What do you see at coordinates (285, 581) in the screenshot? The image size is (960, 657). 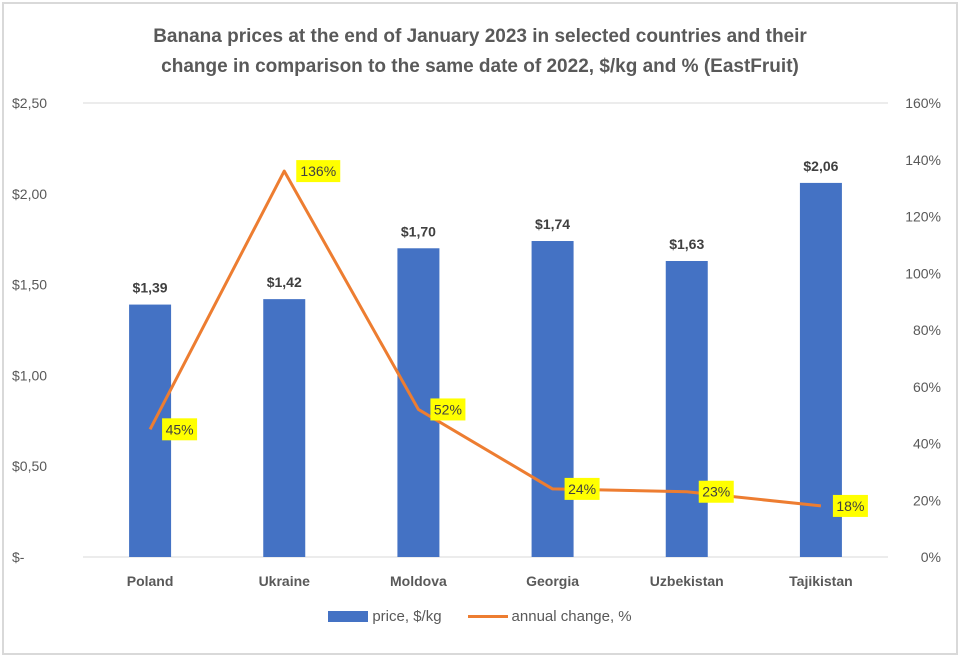 I see `x-axis-tick: Ukraine` at bounding box center [285, 581].